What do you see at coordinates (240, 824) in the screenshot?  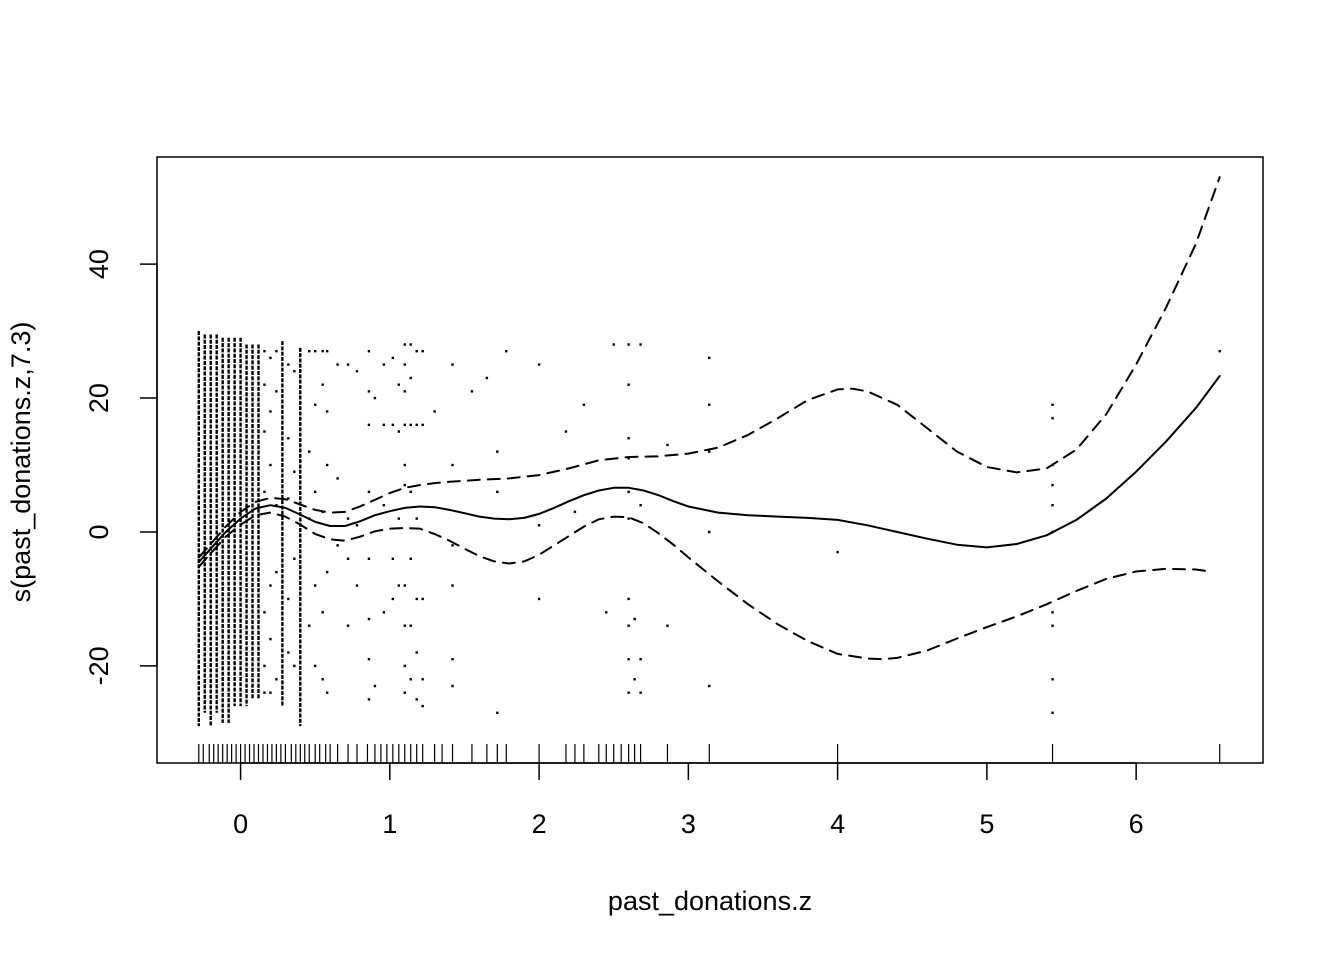 I see `x-tick-label: 0` at bounding box center [240, 824].